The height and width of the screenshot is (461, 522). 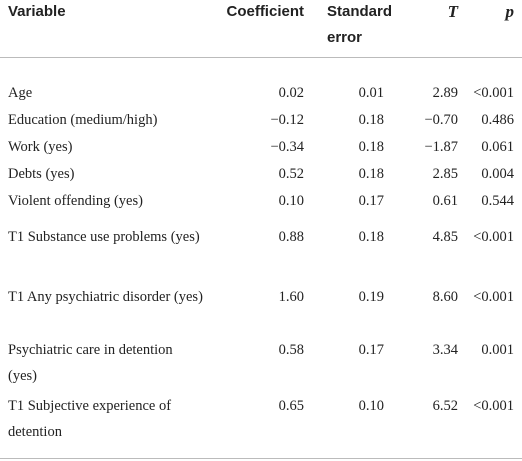 What do you see at coordinates (104, 237) in the screenshot?
I see `variable-cell: T1 Substance use problems (yes)` at bounding box center [104, 237].